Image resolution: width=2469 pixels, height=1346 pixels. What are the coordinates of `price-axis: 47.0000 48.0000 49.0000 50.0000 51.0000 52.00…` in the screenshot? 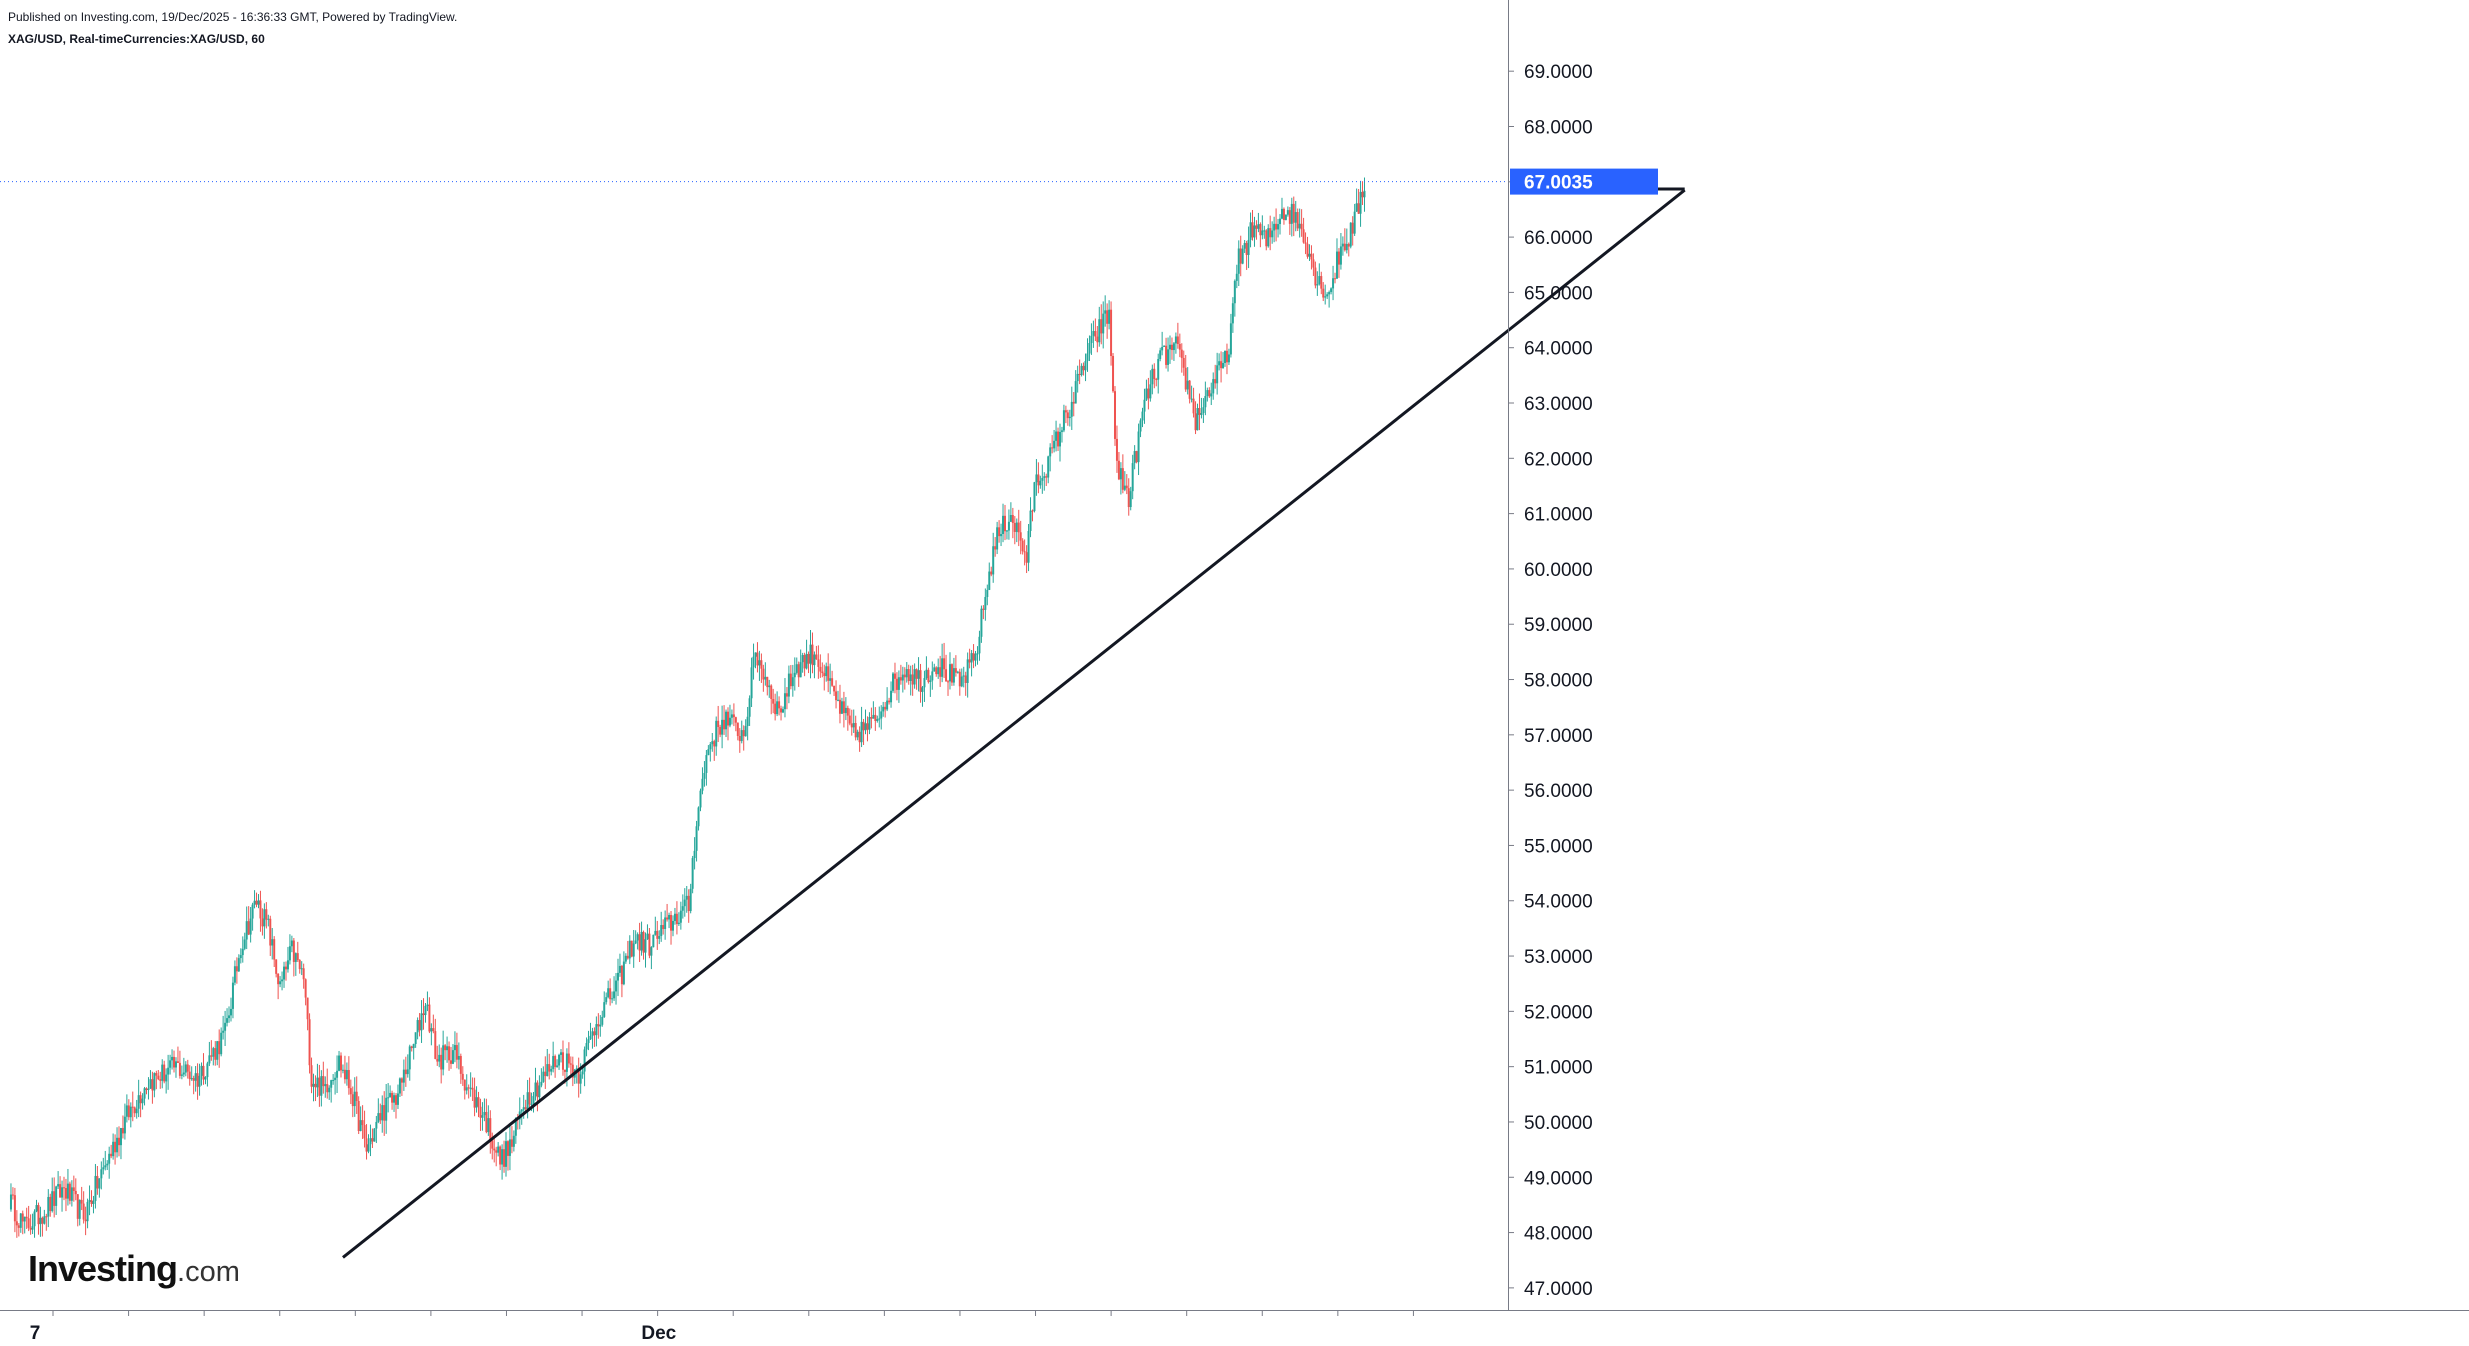 It's located at (1550, 655).